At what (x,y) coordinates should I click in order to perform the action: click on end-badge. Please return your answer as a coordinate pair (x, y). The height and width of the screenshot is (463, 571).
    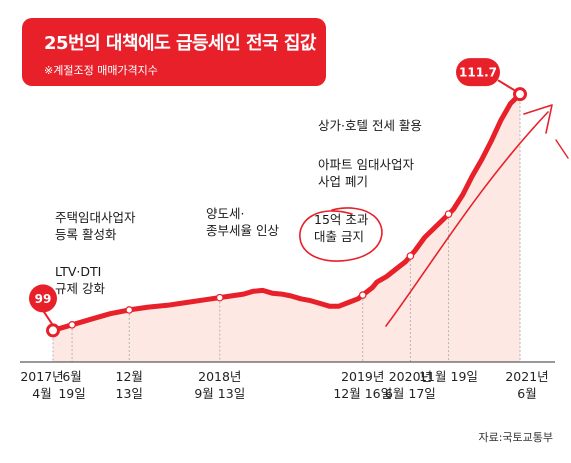
    Looking at the image, I should click on (478, 72).